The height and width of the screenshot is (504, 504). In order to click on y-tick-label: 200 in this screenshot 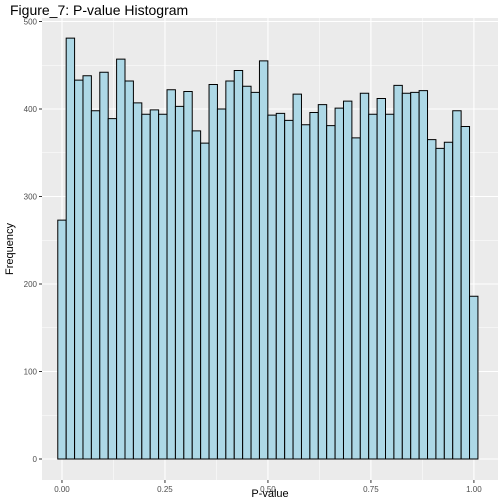, I will do `click(31, 284)`.